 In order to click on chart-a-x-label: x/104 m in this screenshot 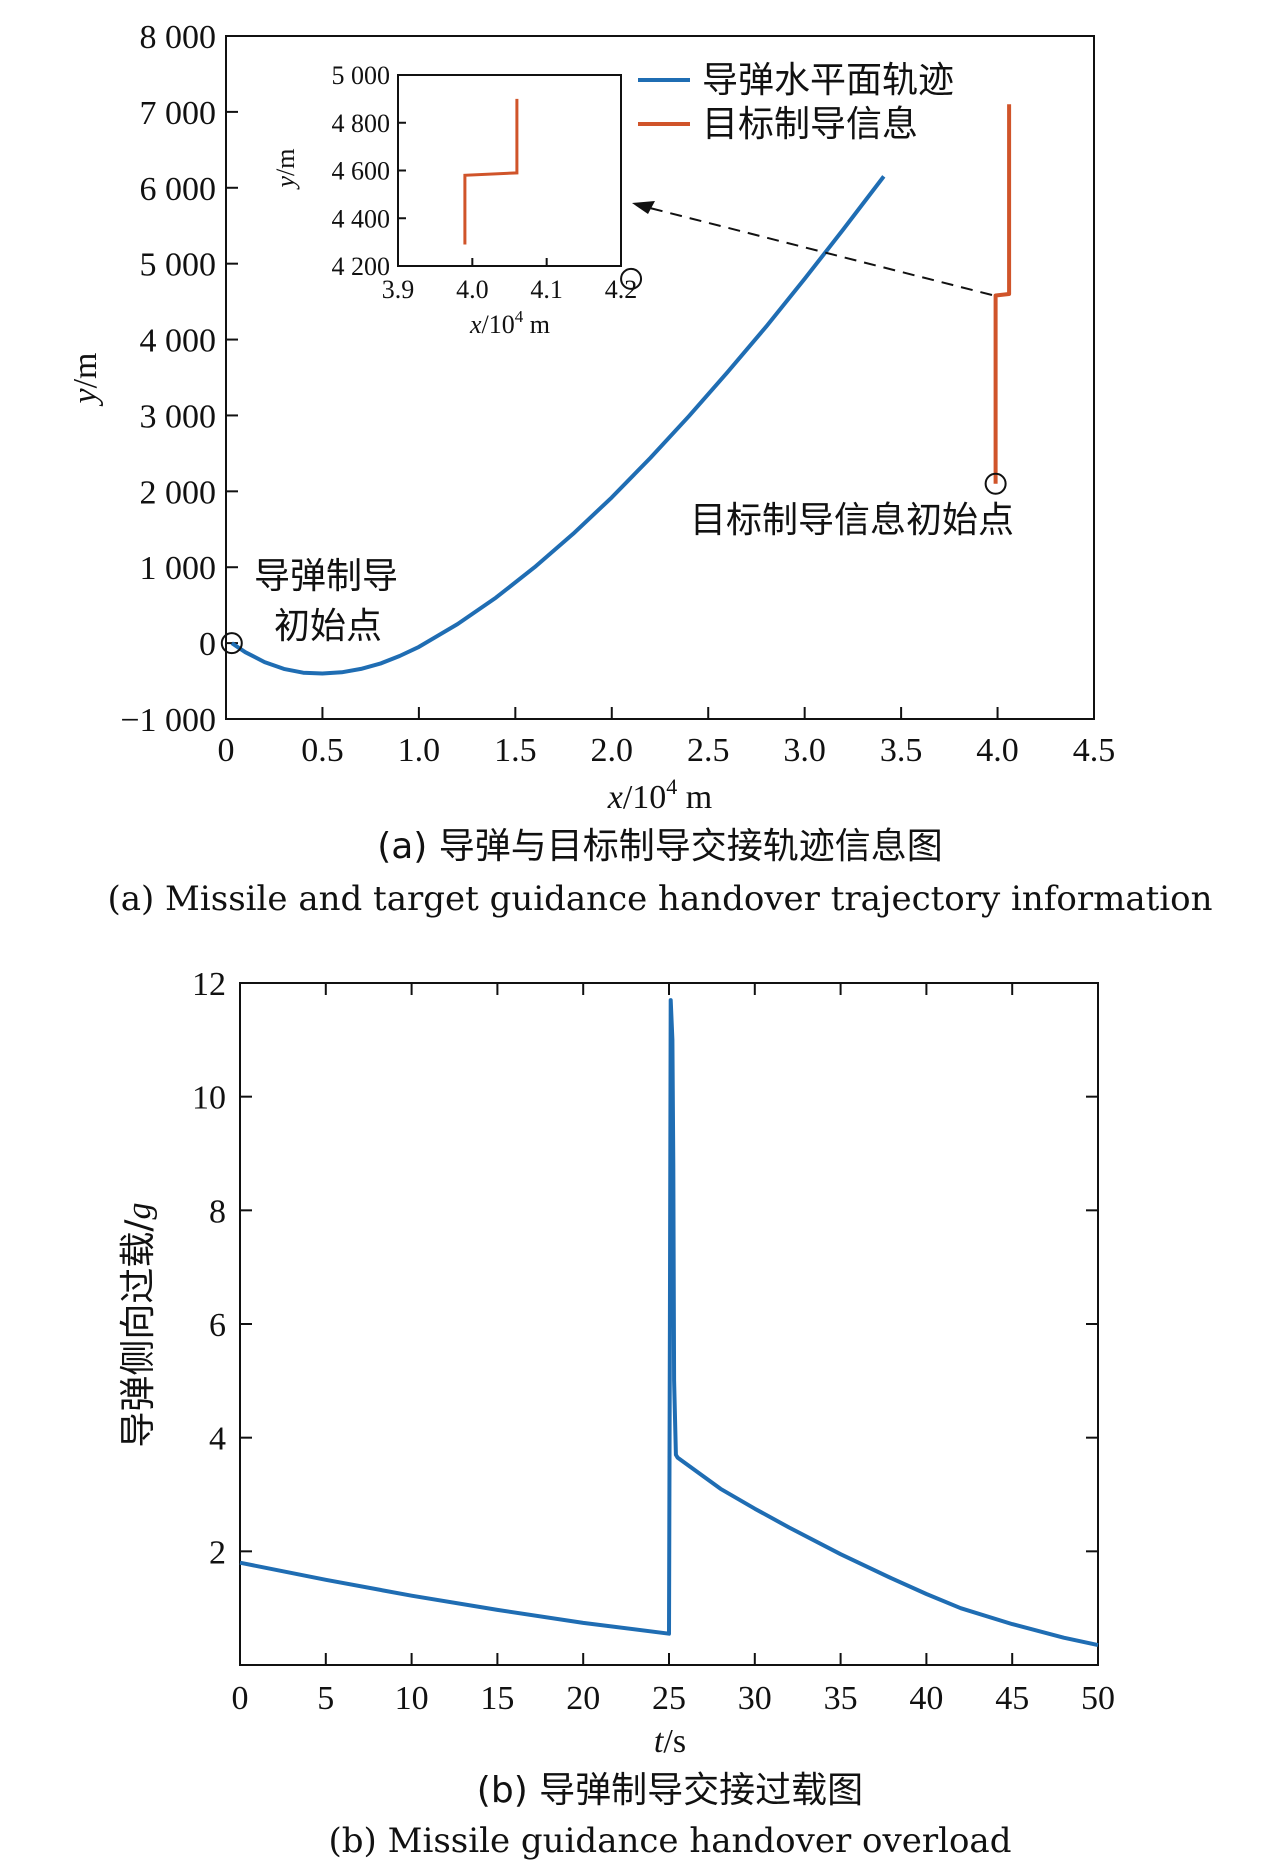, I will do `click(660, 795)`.